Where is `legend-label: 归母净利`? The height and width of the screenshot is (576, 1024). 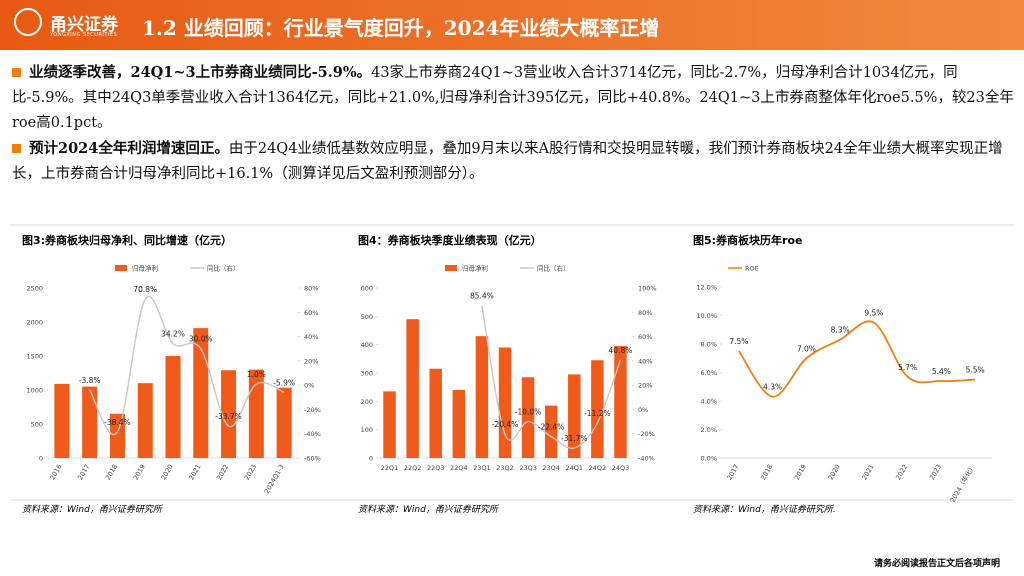 legend-label: 归母净利 is located at coordinates (145, 268).